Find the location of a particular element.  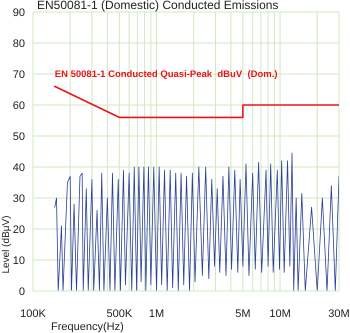

x-tick-label: 30M is located at coordinates (339, 314).